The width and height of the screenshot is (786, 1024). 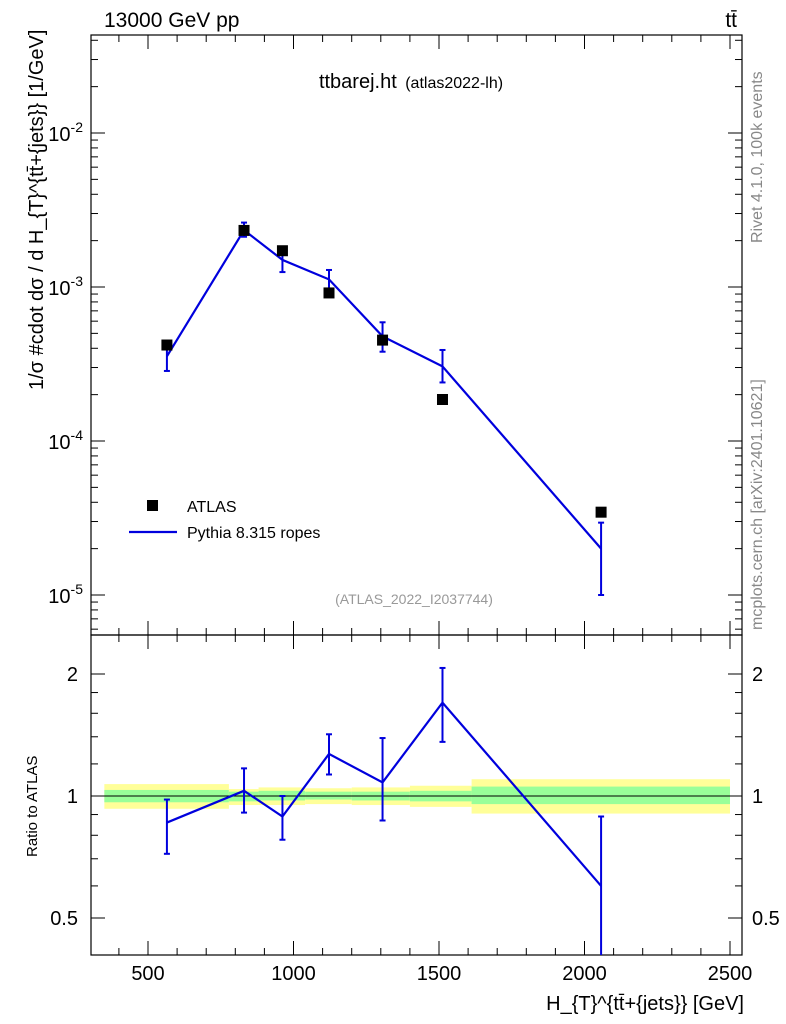 I want to click on xtick-label: 500, so click(x=147, y=974).